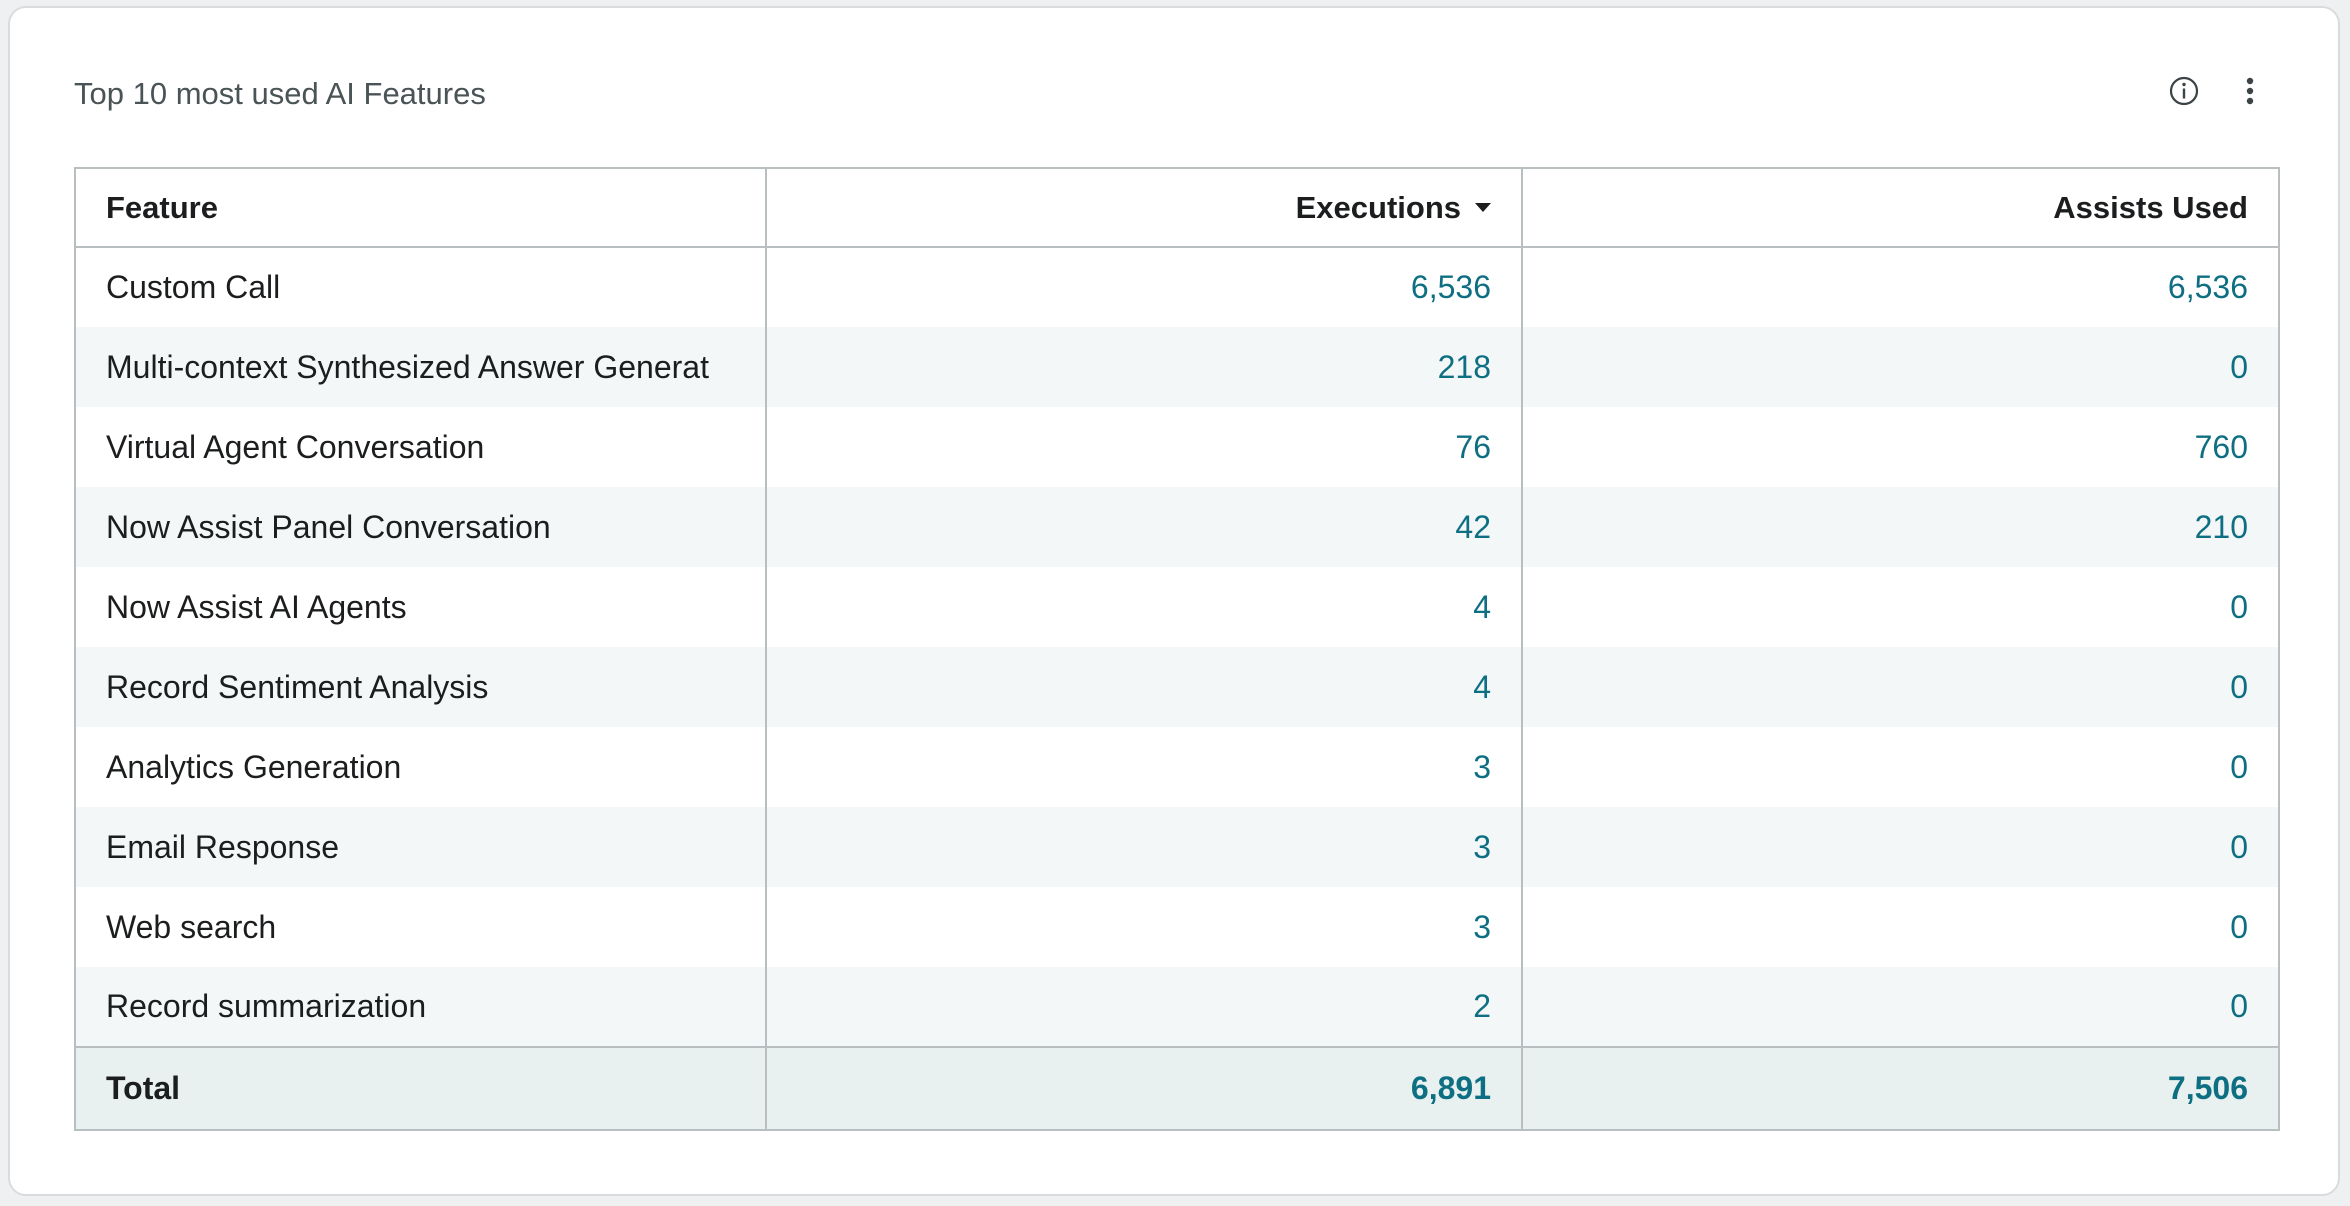 The image size is (2350, 1206). Describe the element at coordinates (280, 93) in the screenshot. I see `widget-title: Top 10 most used AI Features` at that location.